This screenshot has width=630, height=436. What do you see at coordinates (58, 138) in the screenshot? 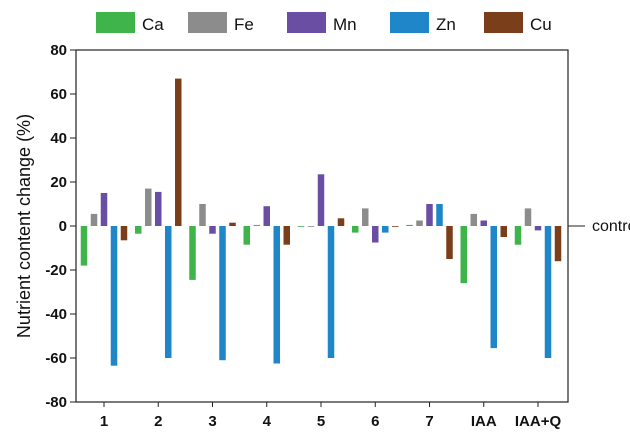
I see `y-tick-label: 40` at bounding box center [58, 138].